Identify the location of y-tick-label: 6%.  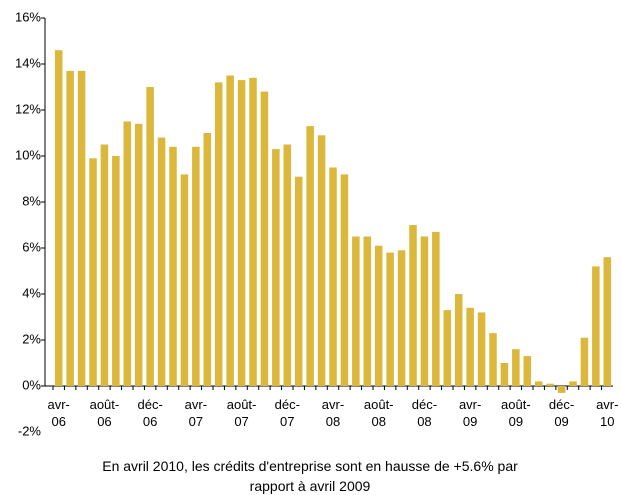
(31, 246).